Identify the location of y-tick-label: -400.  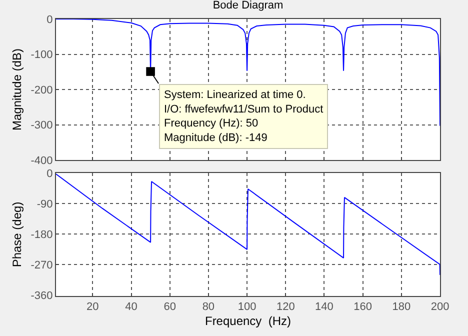
(41, 160).